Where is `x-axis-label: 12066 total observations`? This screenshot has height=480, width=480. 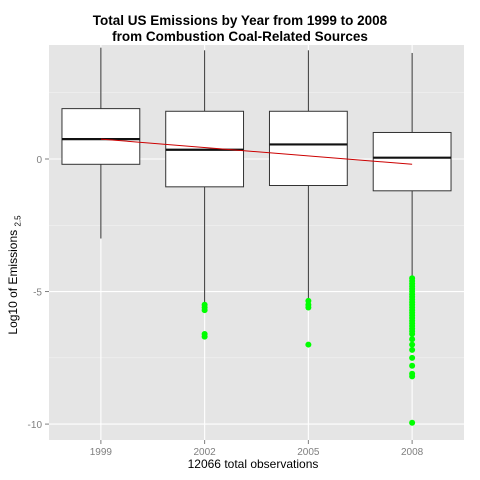 x-axis-label: 12066 total observations is located at coordinates (253, 464).